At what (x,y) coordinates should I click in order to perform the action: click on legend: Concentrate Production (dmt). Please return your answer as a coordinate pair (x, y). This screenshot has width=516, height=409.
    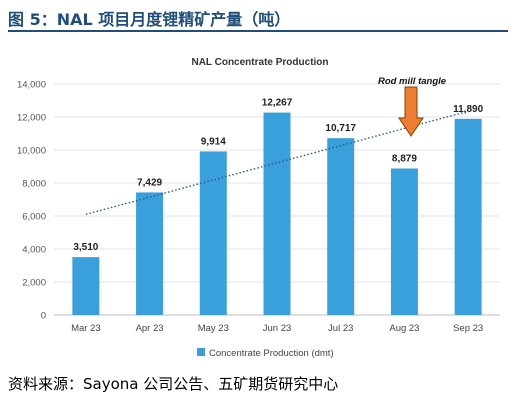
    Looking at the image, I should click on (265, 353).